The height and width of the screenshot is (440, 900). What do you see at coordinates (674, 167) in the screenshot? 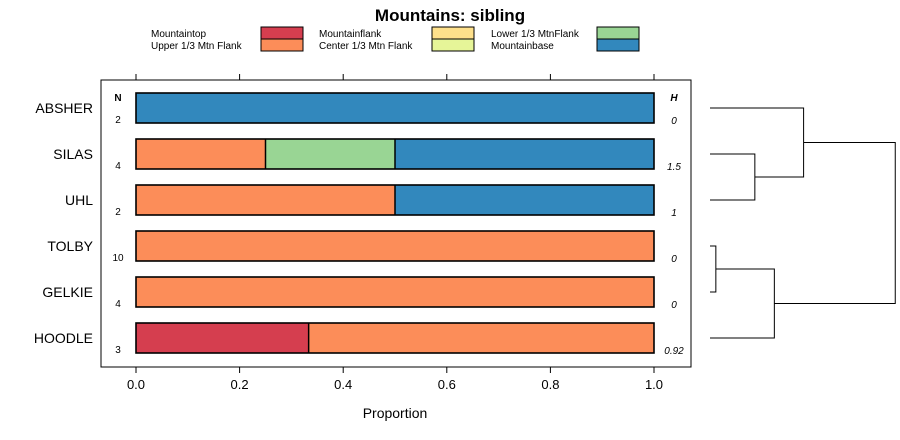
I see `row-h-silas: 1.5` at bounding box center [674, 167].